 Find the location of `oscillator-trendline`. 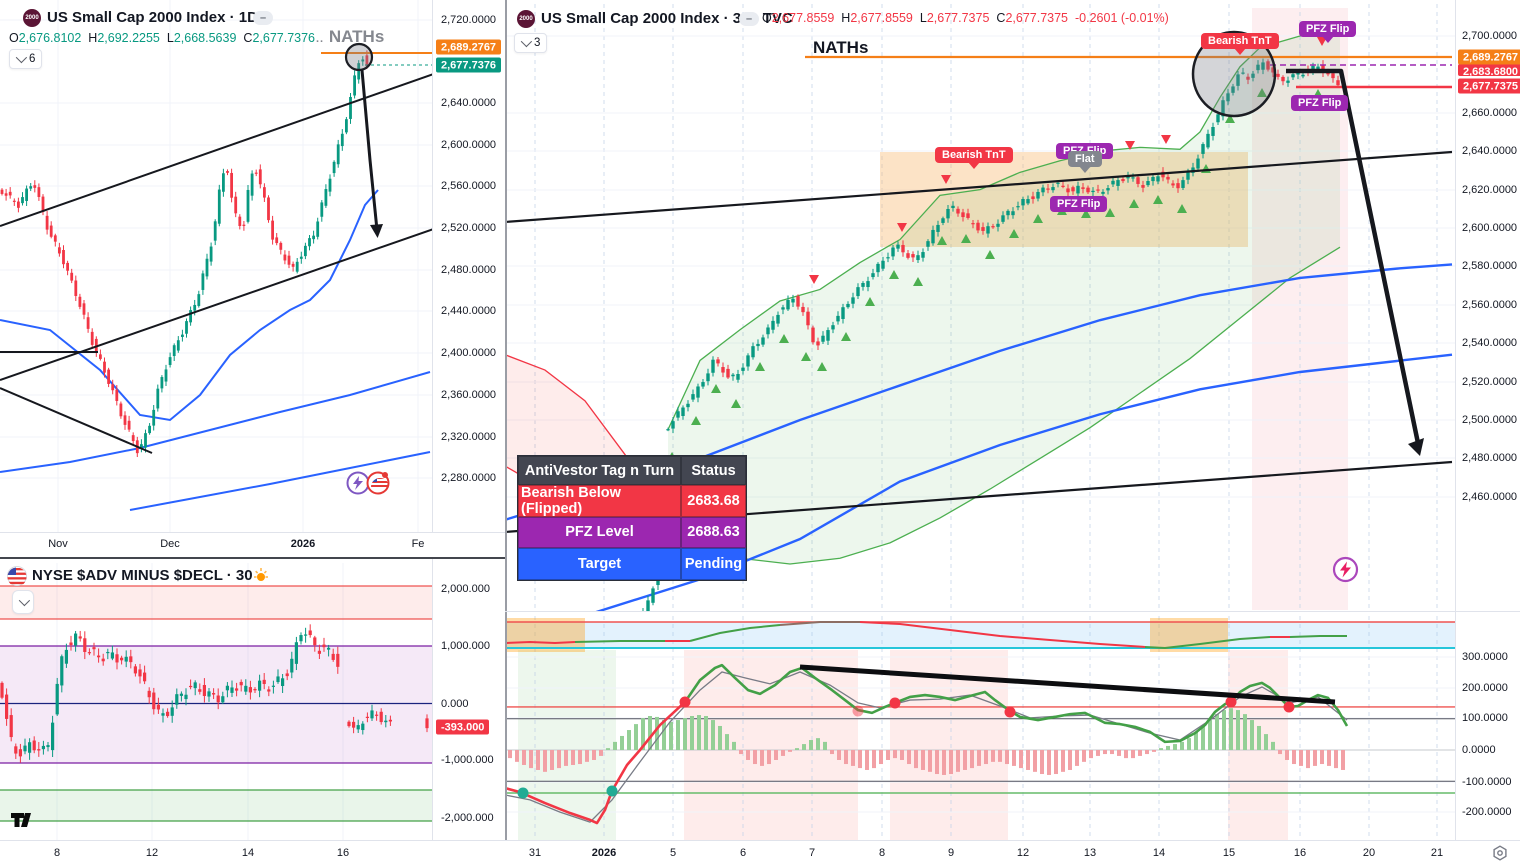

oscillator-trendline is located at coordinates (1067, 684).